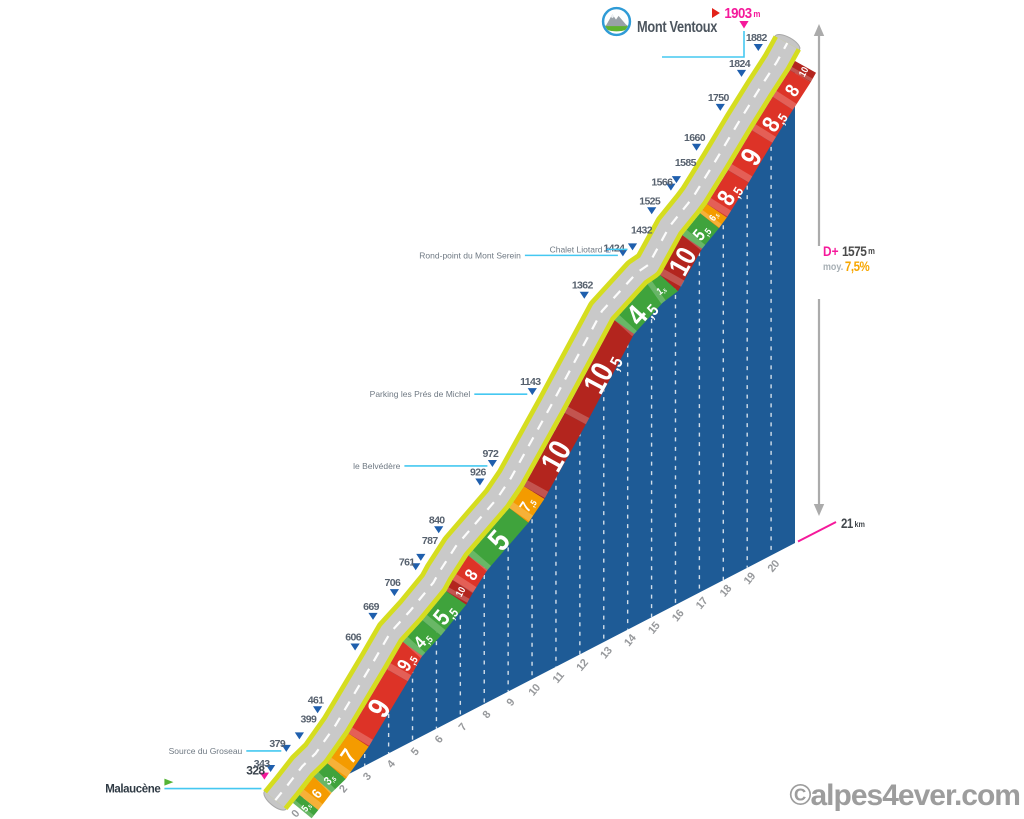  What do you see at coordinates (415, 752) in the screenshot?
I see `km-tick-label: 5` at bounding box center [415, 752].